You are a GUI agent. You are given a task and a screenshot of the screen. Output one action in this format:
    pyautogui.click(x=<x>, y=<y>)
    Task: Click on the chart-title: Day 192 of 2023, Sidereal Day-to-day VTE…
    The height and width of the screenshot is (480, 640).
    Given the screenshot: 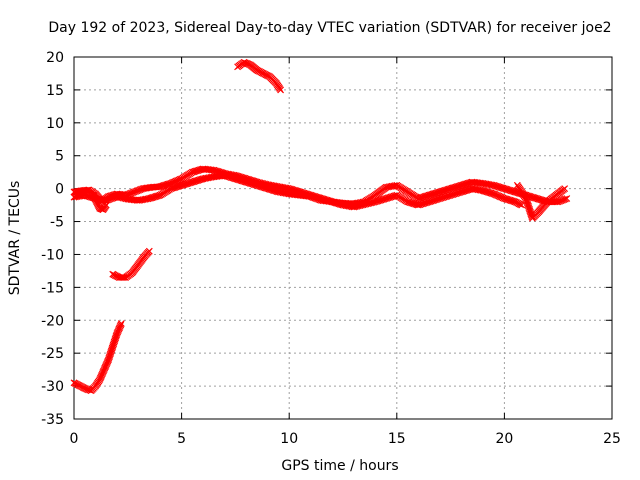 What is the action you would take?
    pyautogui.click(x=329, y=28)
    